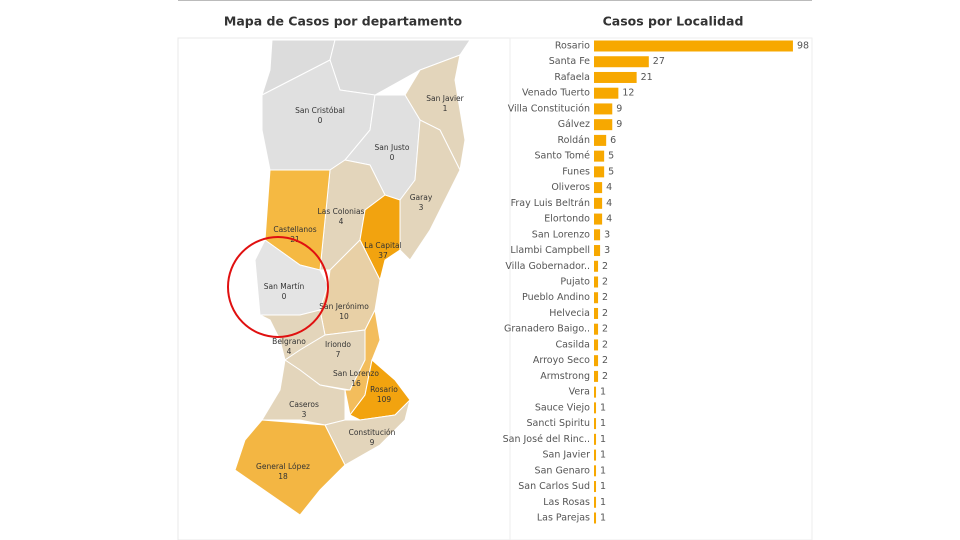 The height and width of the screenshot is (540, 960). What do you see at coordinates (561, 234) in the screenshot?
I see `category-label: San Lorenzo` at bounding box center [561, 234].